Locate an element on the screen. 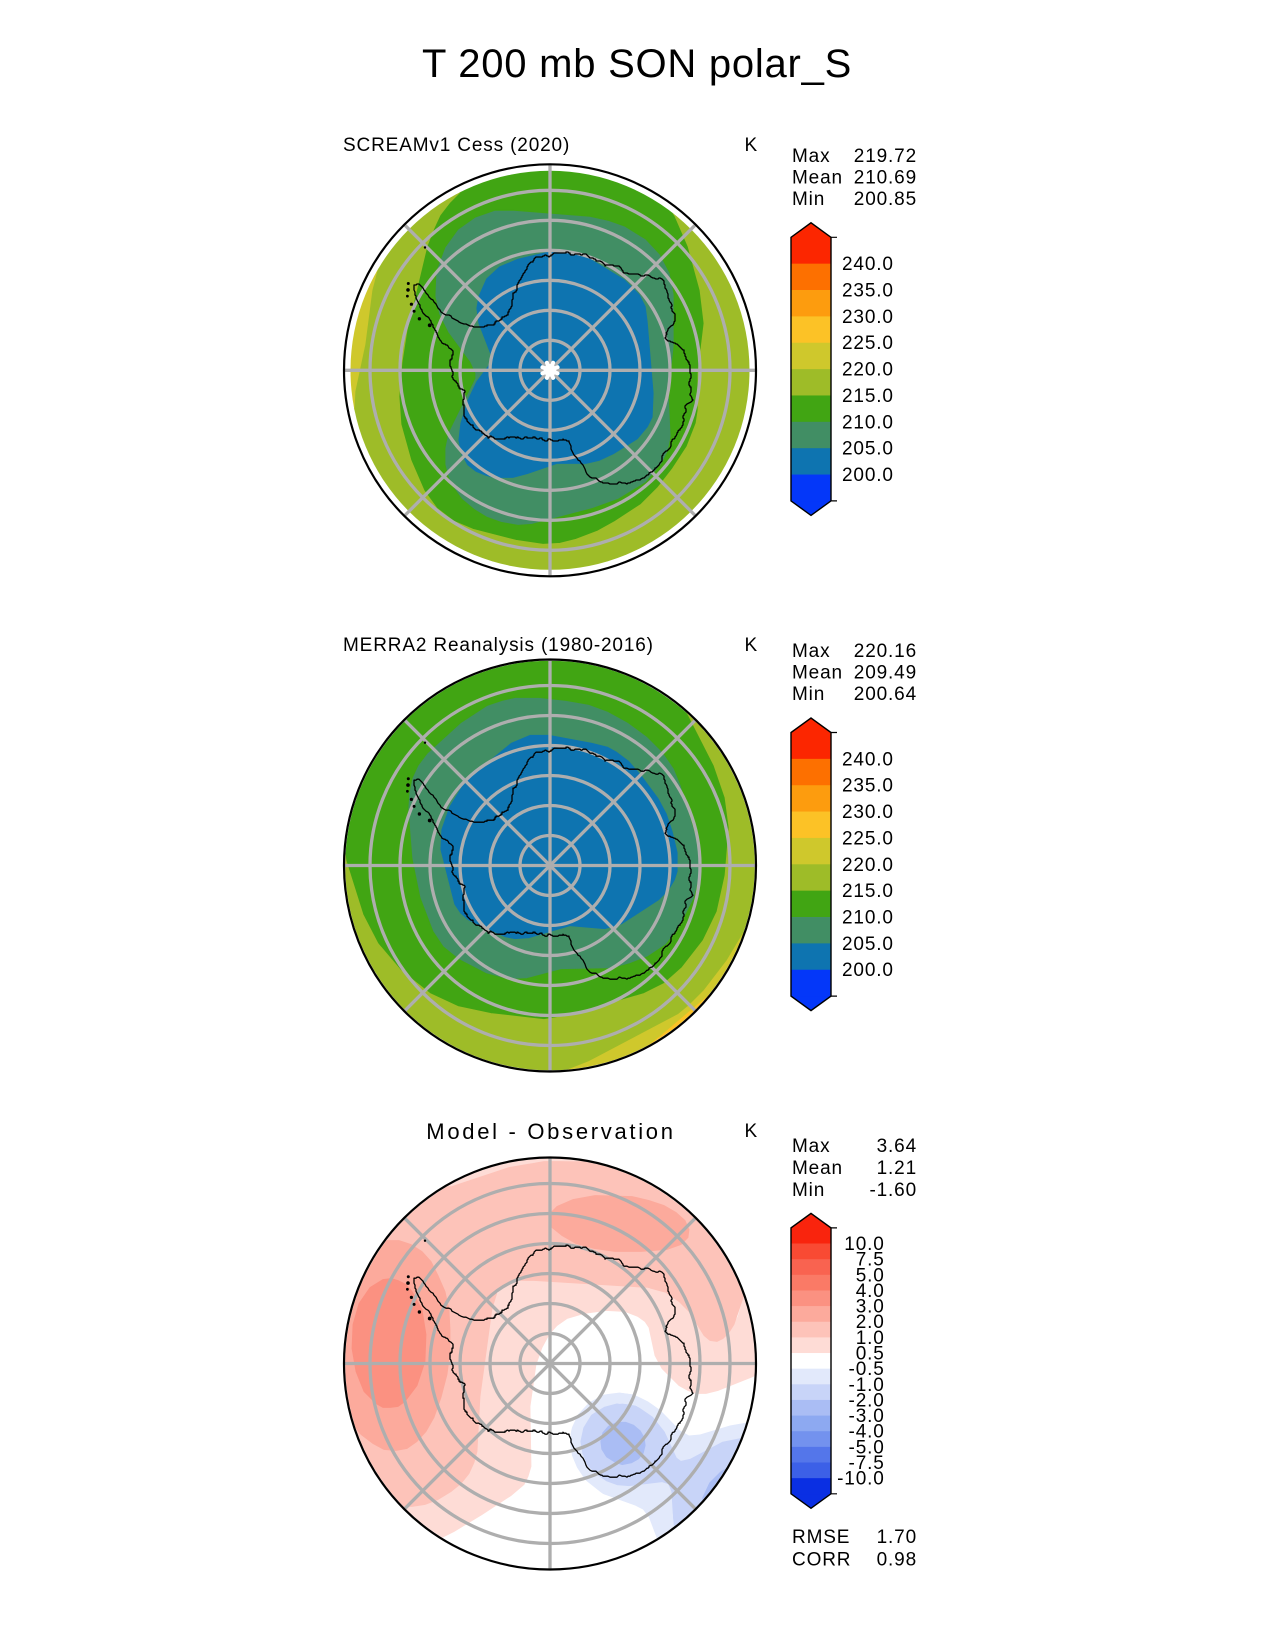  svg-text: 1.21 is located at coordinates (897, 1168).